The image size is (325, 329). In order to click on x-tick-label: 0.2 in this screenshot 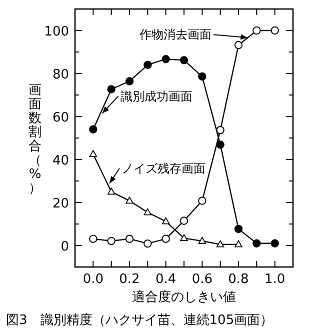, I will do `click(129, 279)`.